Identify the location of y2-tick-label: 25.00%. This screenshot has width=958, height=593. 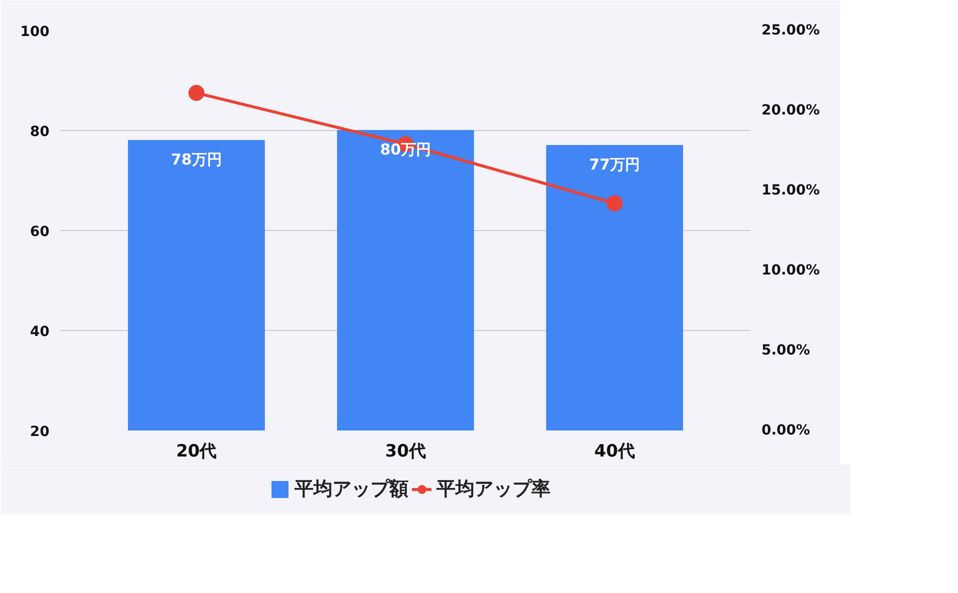
(791, 30).